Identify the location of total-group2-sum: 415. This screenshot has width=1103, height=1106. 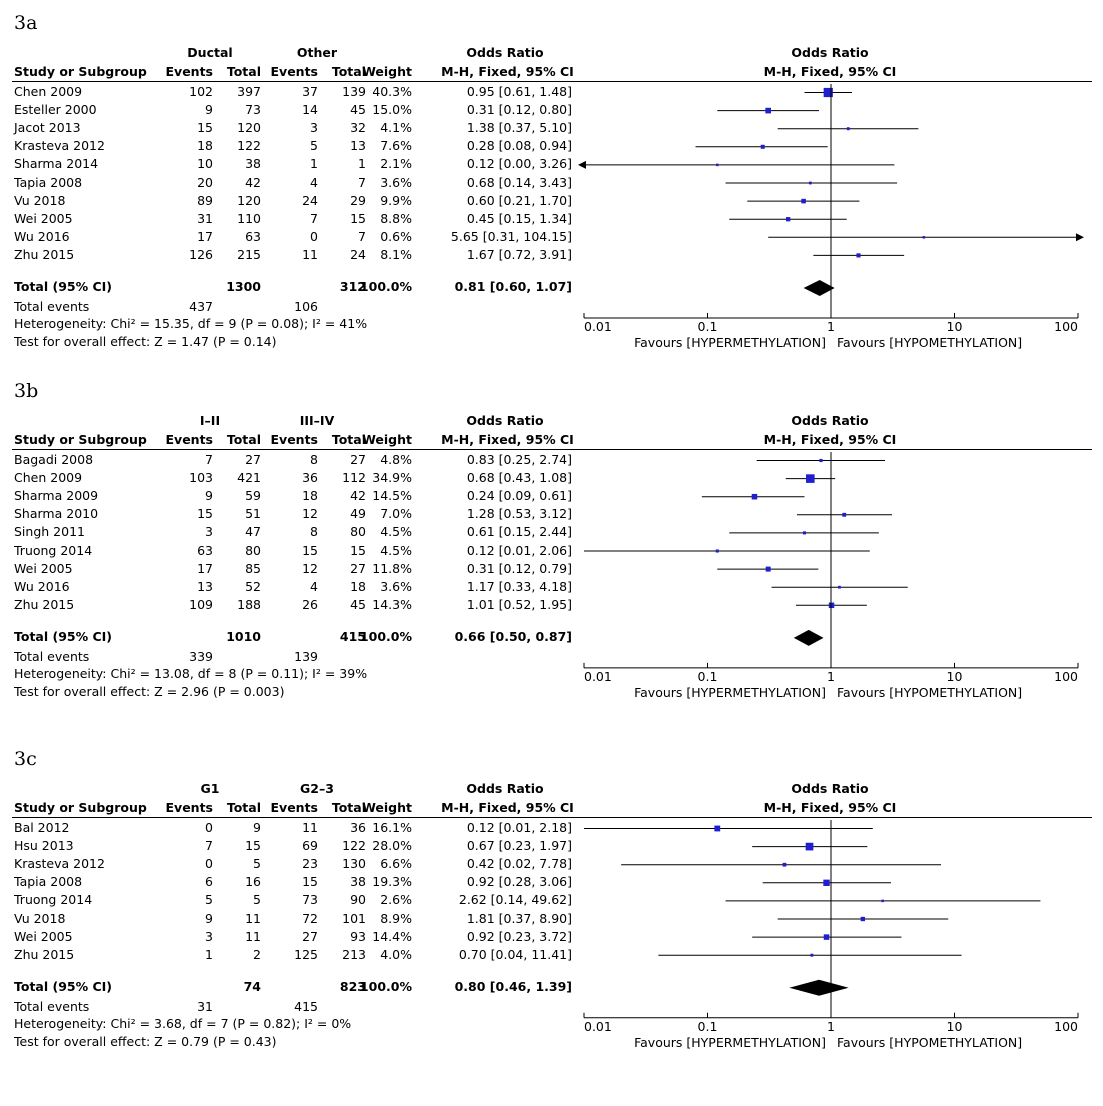
(352, 636).